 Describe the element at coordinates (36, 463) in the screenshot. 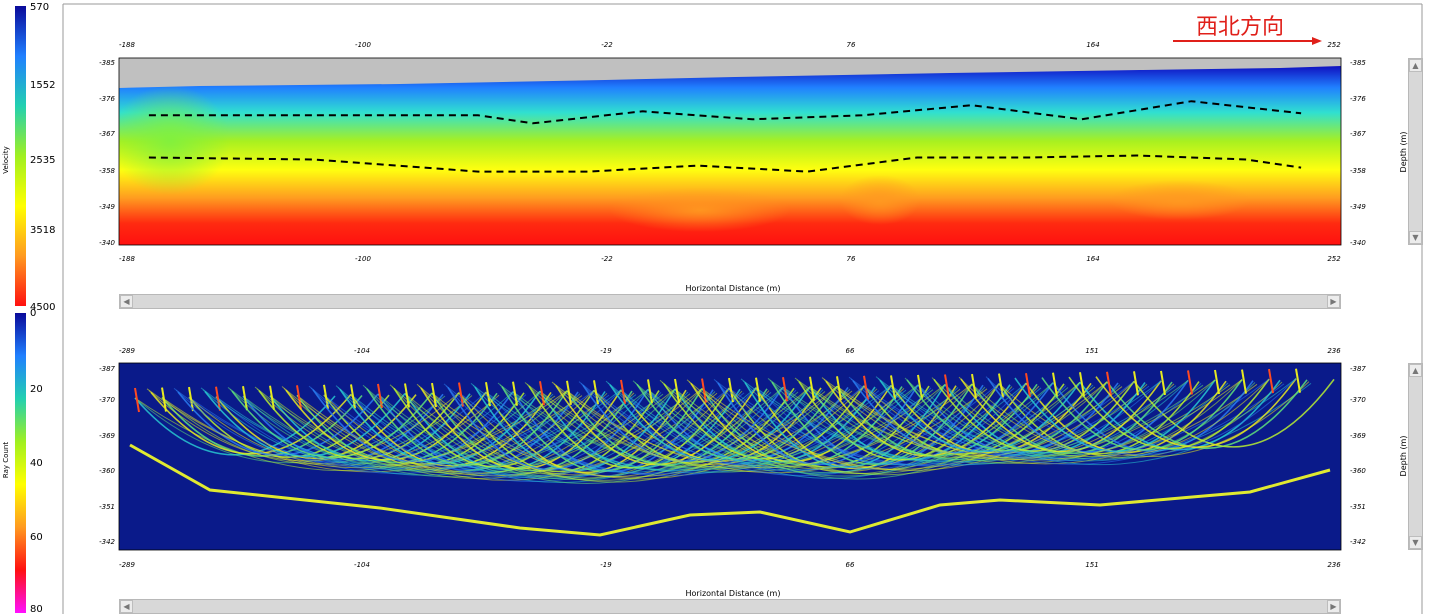

I see `raycount-tick-40: 40` at that location.